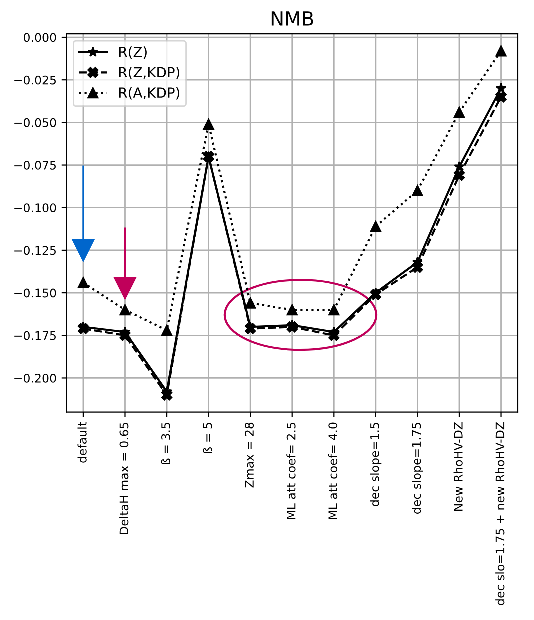  What do you see at coordinates (133, 52) in the screenshot?
I see `legend-label: R(Z)` at bounding box center [133, 52].